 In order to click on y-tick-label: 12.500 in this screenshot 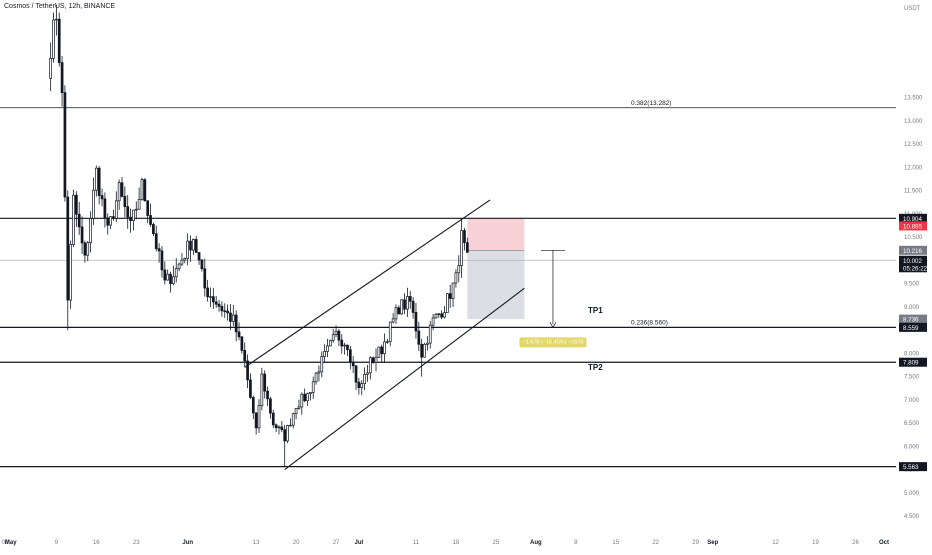, I will do `click(913, 145)`.